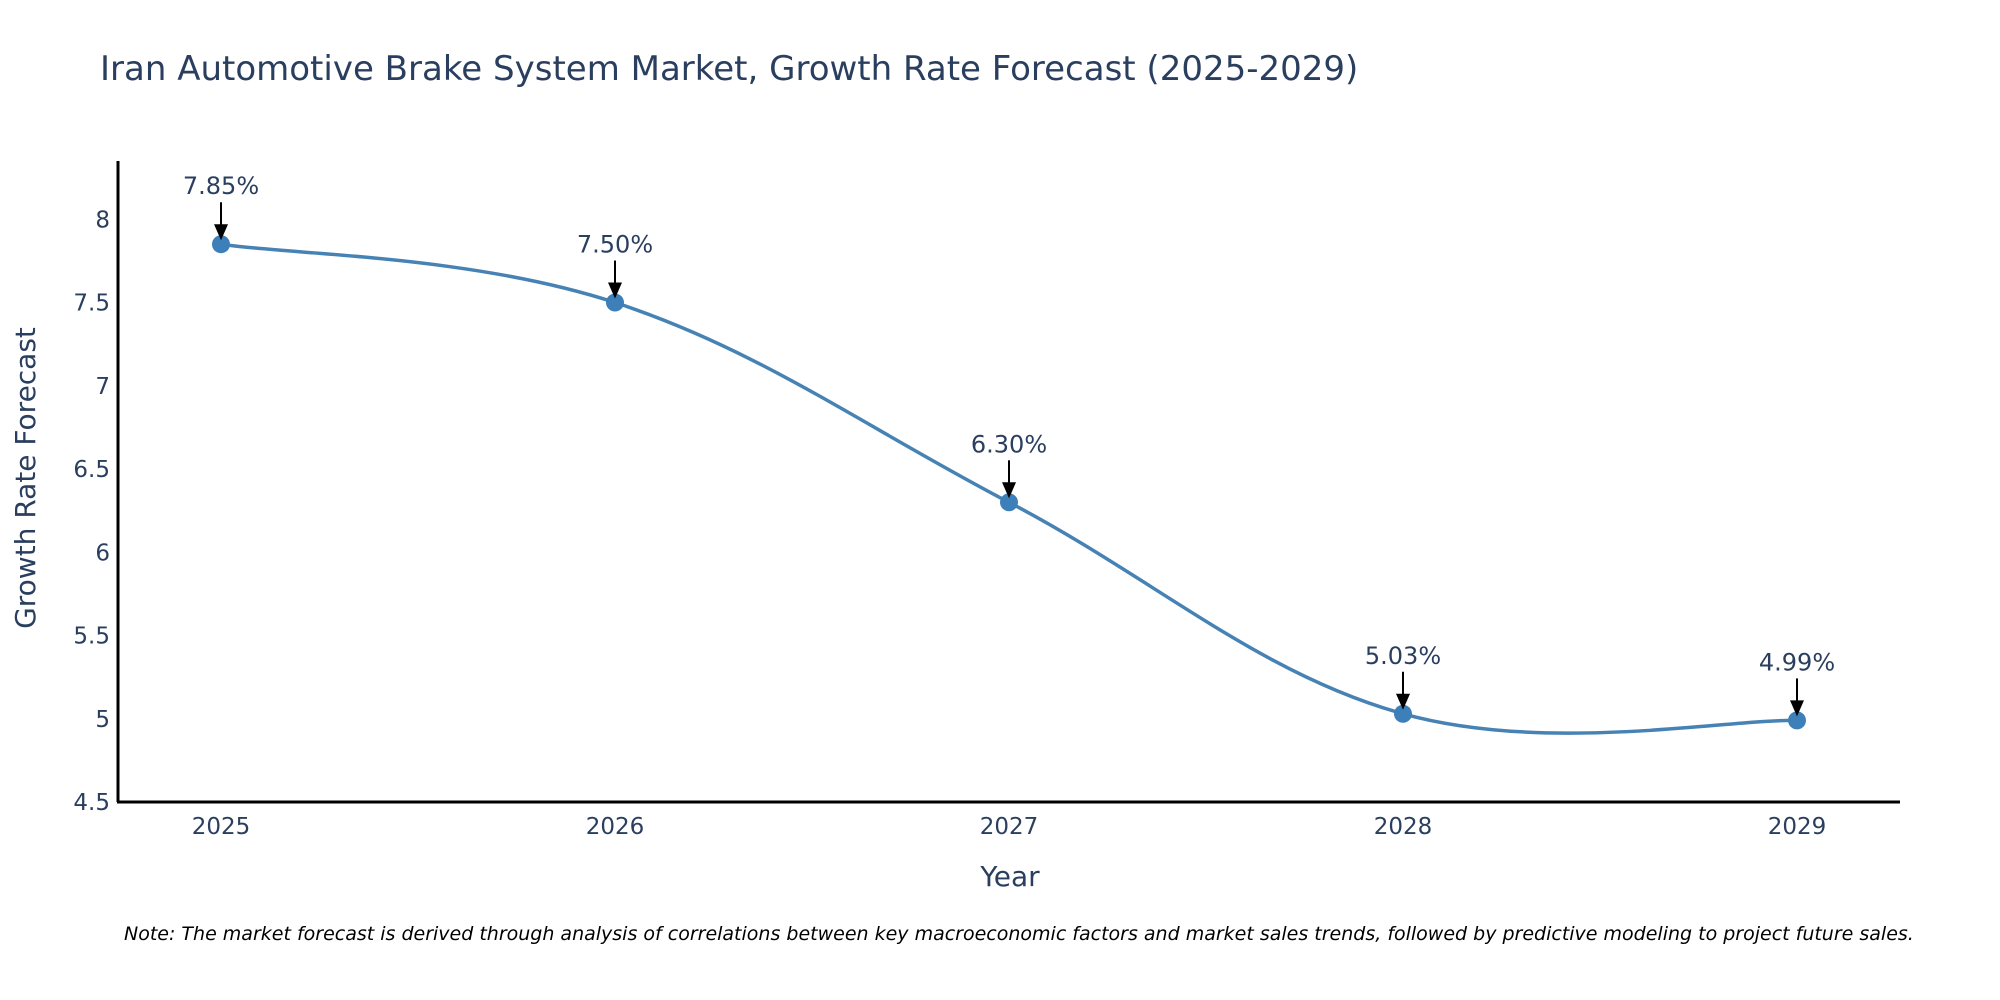  Describe the element at coordinates (25, 478) in the screenshot. I see `y-axis-title: Growth Rate Forecast` at that location.